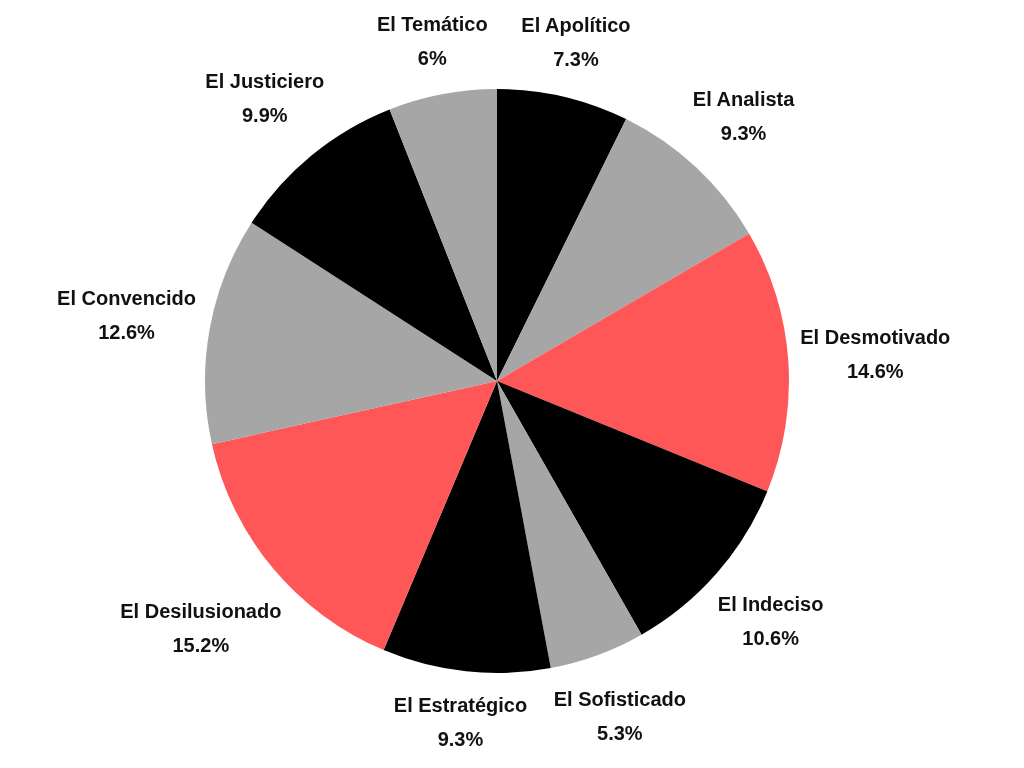 The height and width of the screenshot is (768, 1024). Describe the element at coordinates (619, 698) in the screenshot. I see `slice-label: El Sofisticado` at that location.